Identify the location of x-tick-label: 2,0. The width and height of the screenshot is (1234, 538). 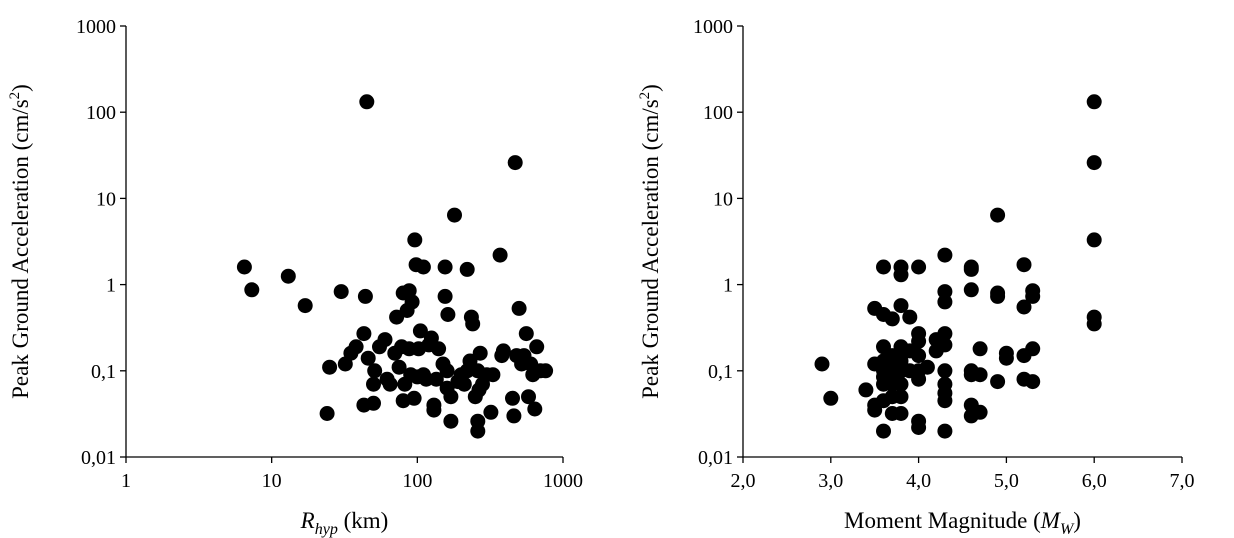
(743, 481).